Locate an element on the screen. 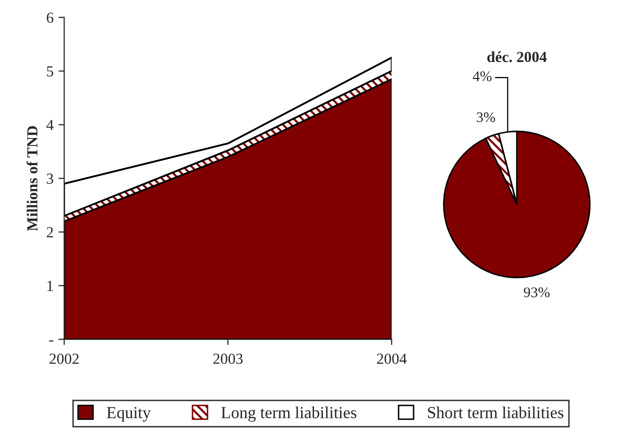  data-label: 4% is located at coordinates (482, 76).